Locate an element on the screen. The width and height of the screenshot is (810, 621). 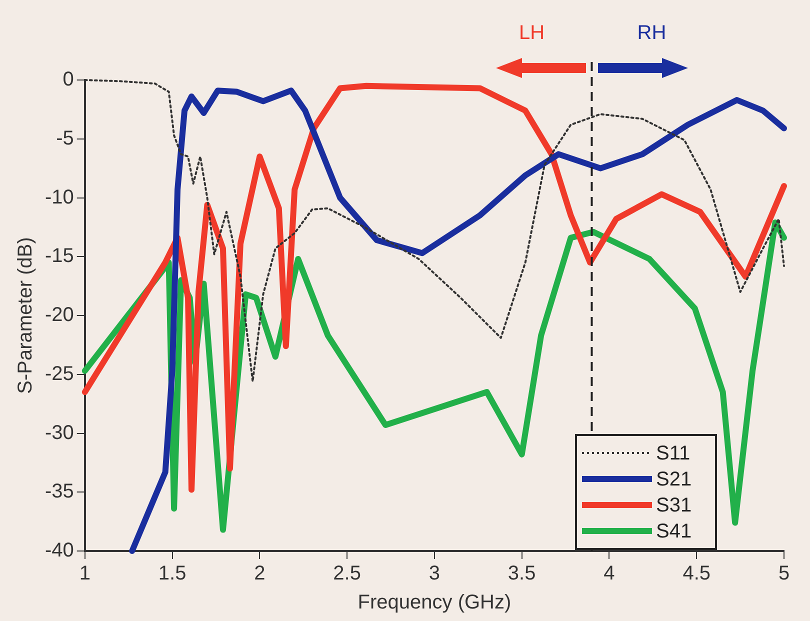
y-tick-label: -5 is located at coordinates (65, 138).